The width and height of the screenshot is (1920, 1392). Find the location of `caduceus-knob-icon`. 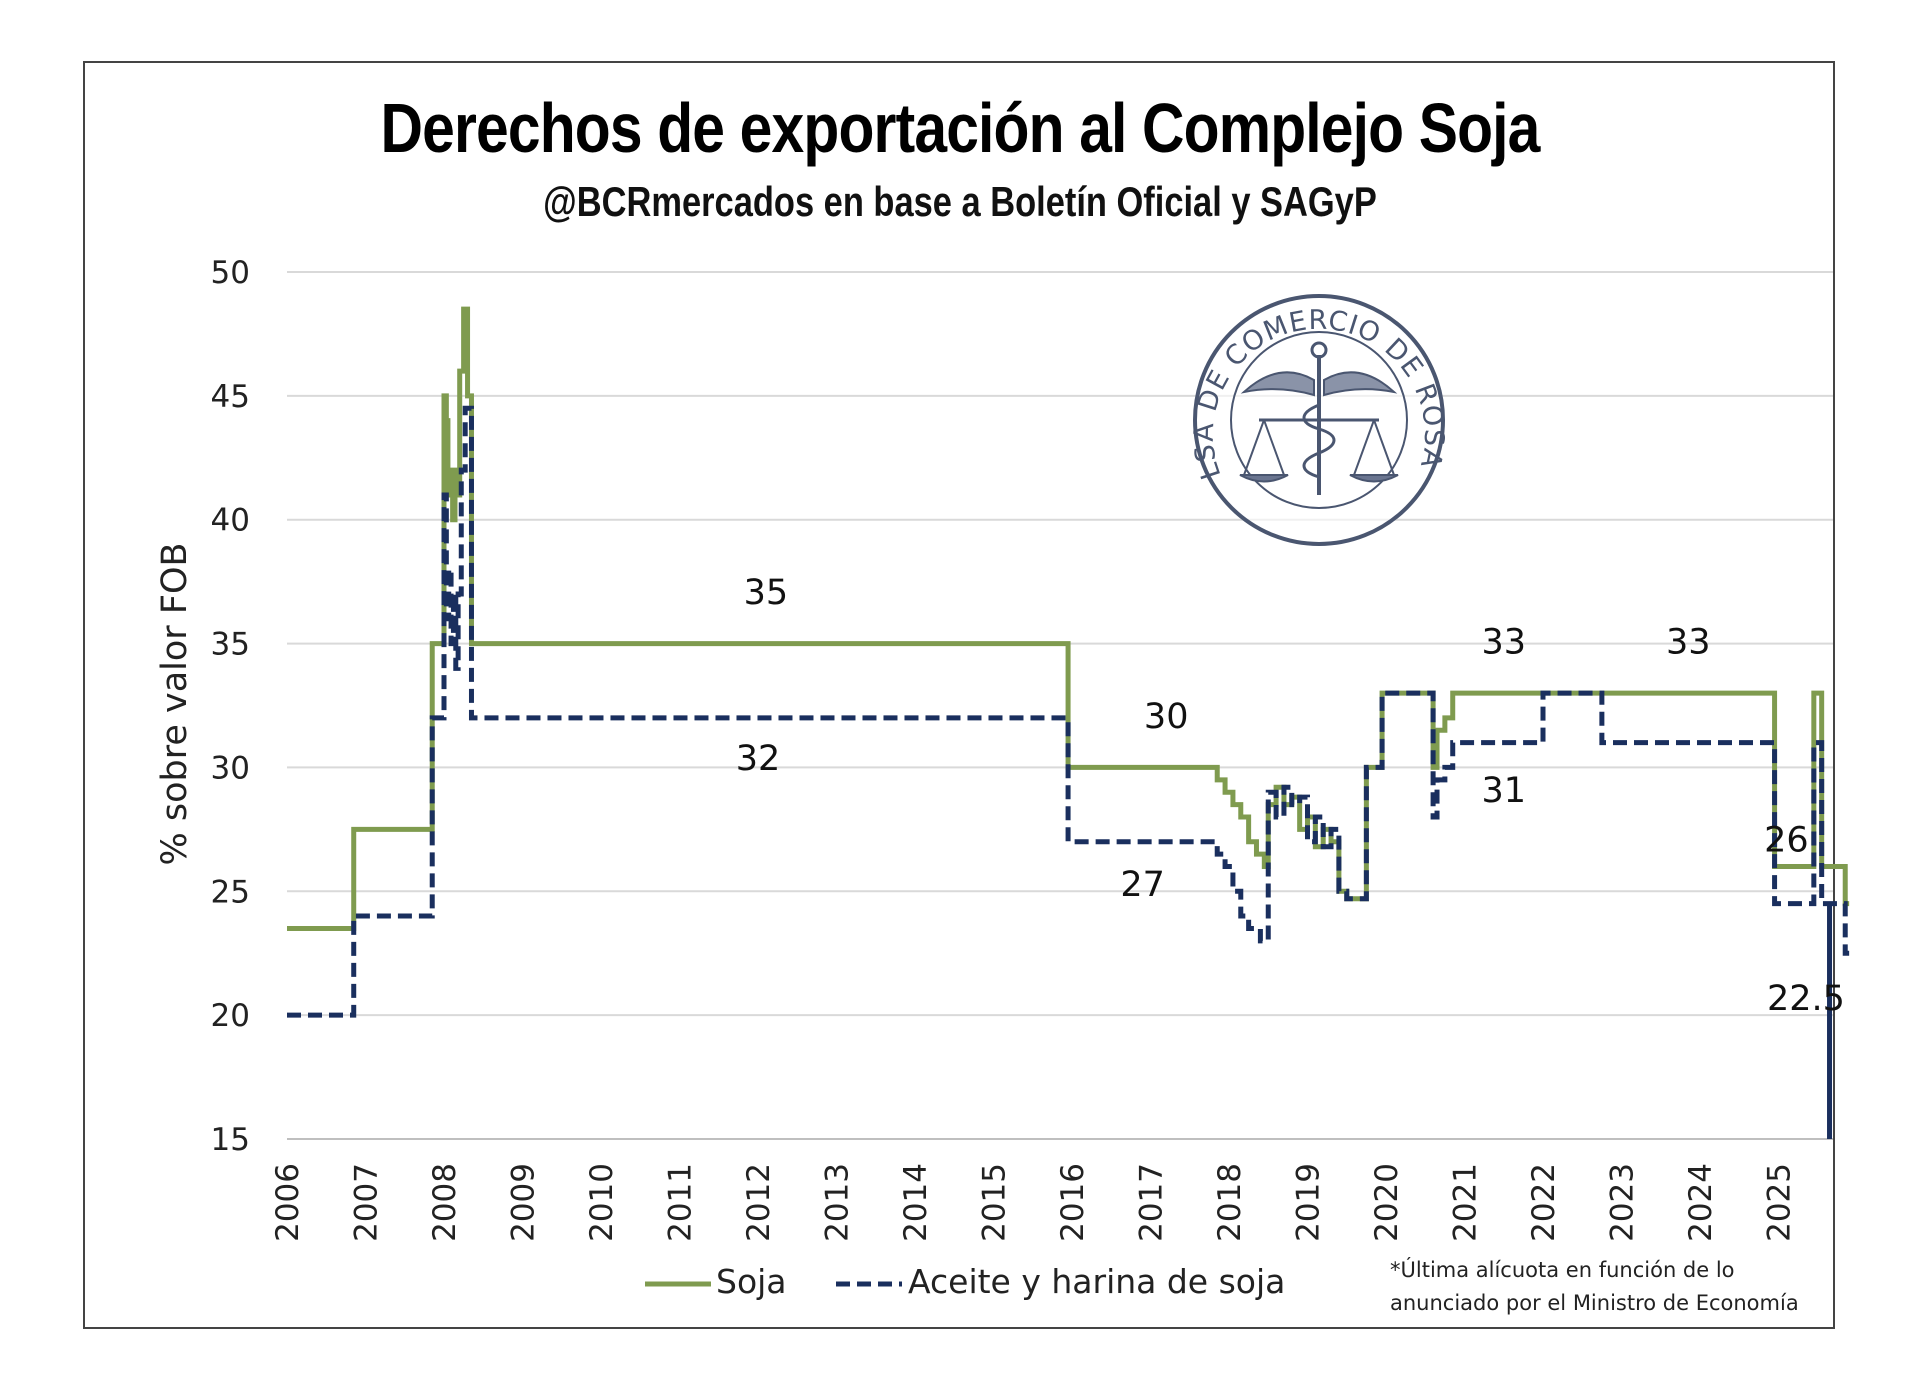

caduceus-knob-icon is located at coordinates (1319, 350).